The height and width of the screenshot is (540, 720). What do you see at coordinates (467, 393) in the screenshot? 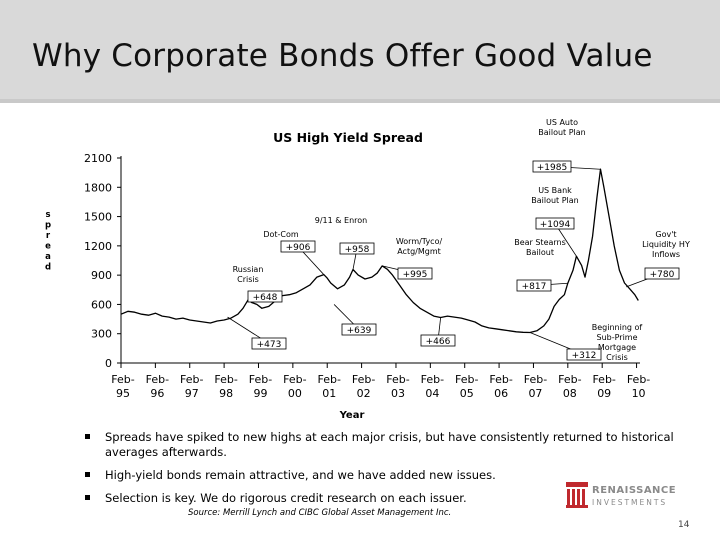
I see `x-tick-label-year: 05` at bounding box center [467, 393].